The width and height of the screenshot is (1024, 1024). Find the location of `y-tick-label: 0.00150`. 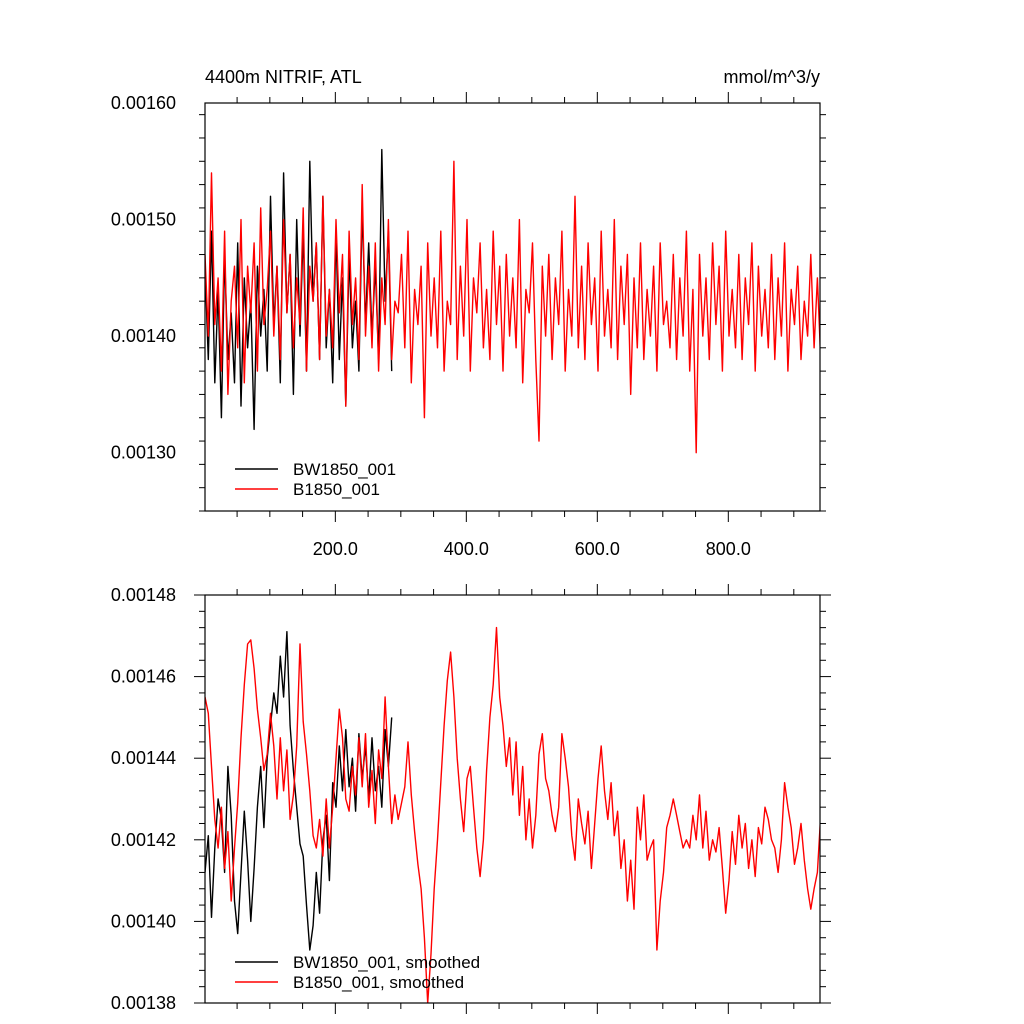

y-tick-label: 0.00150 is located at coordinates (143, 220).